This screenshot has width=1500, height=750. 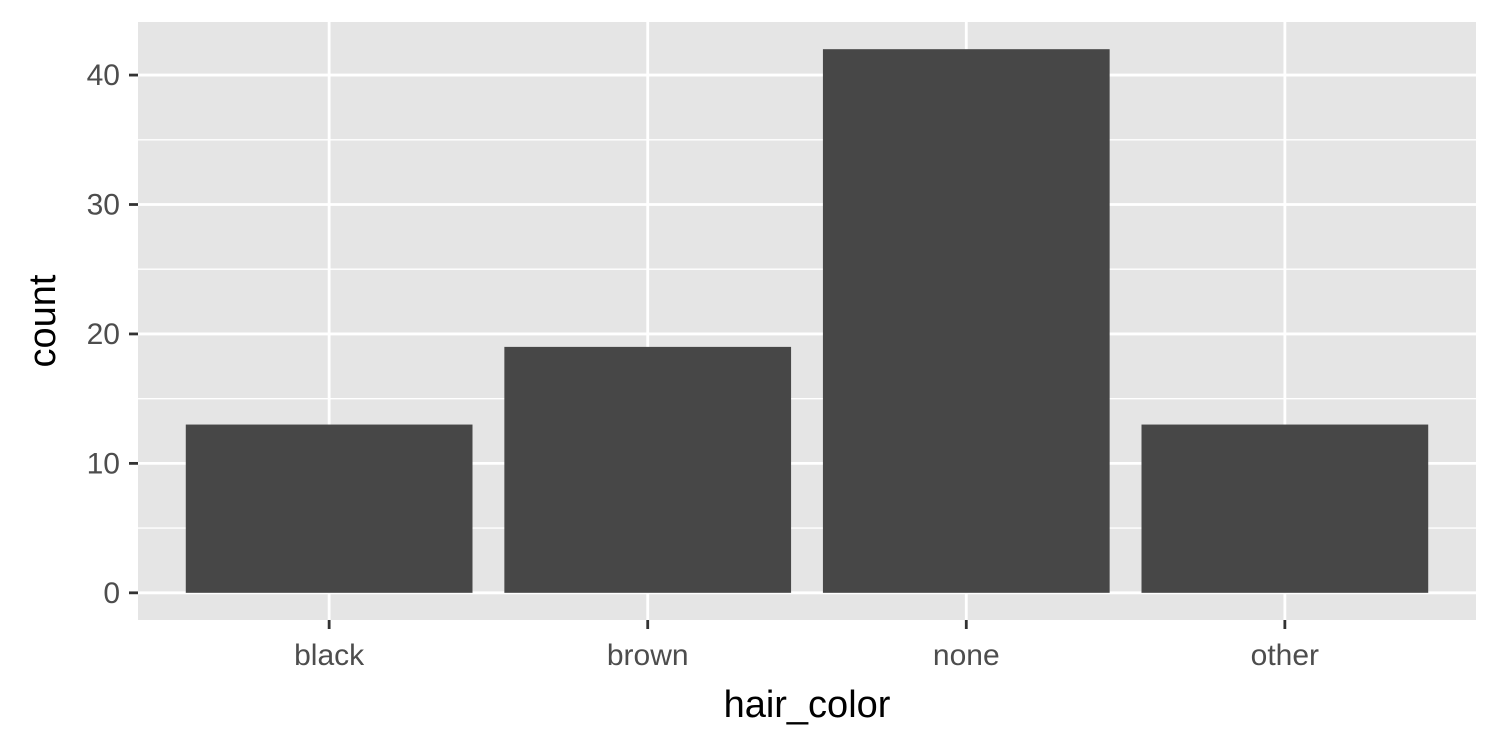 What do you see at coordinates (648, 469) in the screenshot?
I see `bar-brown` at bounding box center [648, 469].